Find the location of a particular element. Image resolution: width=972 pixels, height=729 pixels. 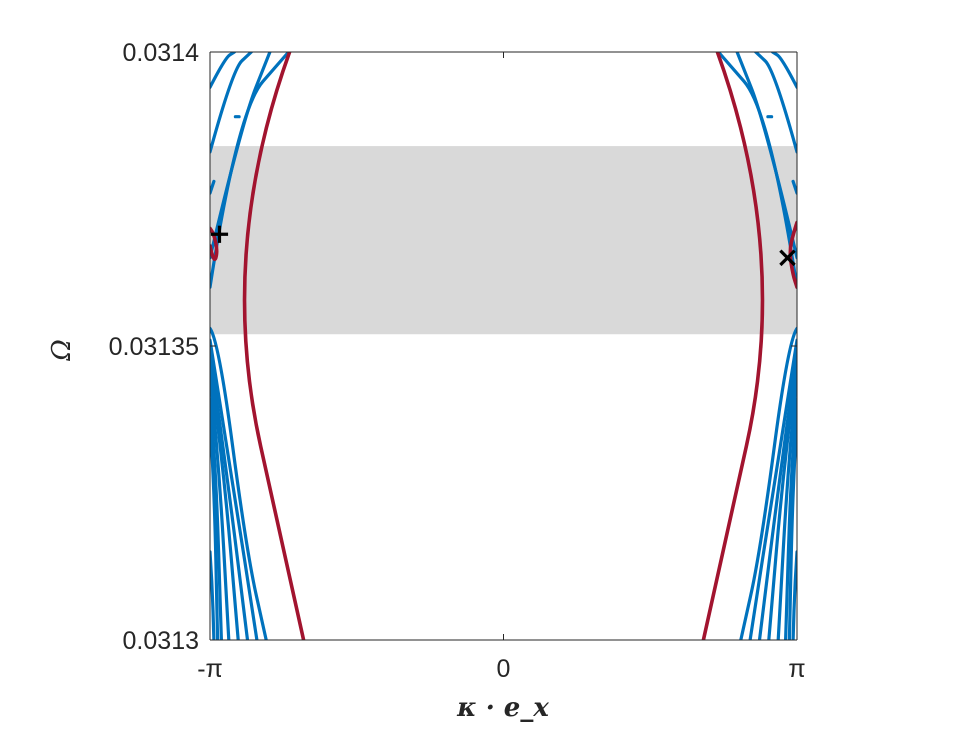

x-tick-label-0: -π is located at coordinates (210, 669).